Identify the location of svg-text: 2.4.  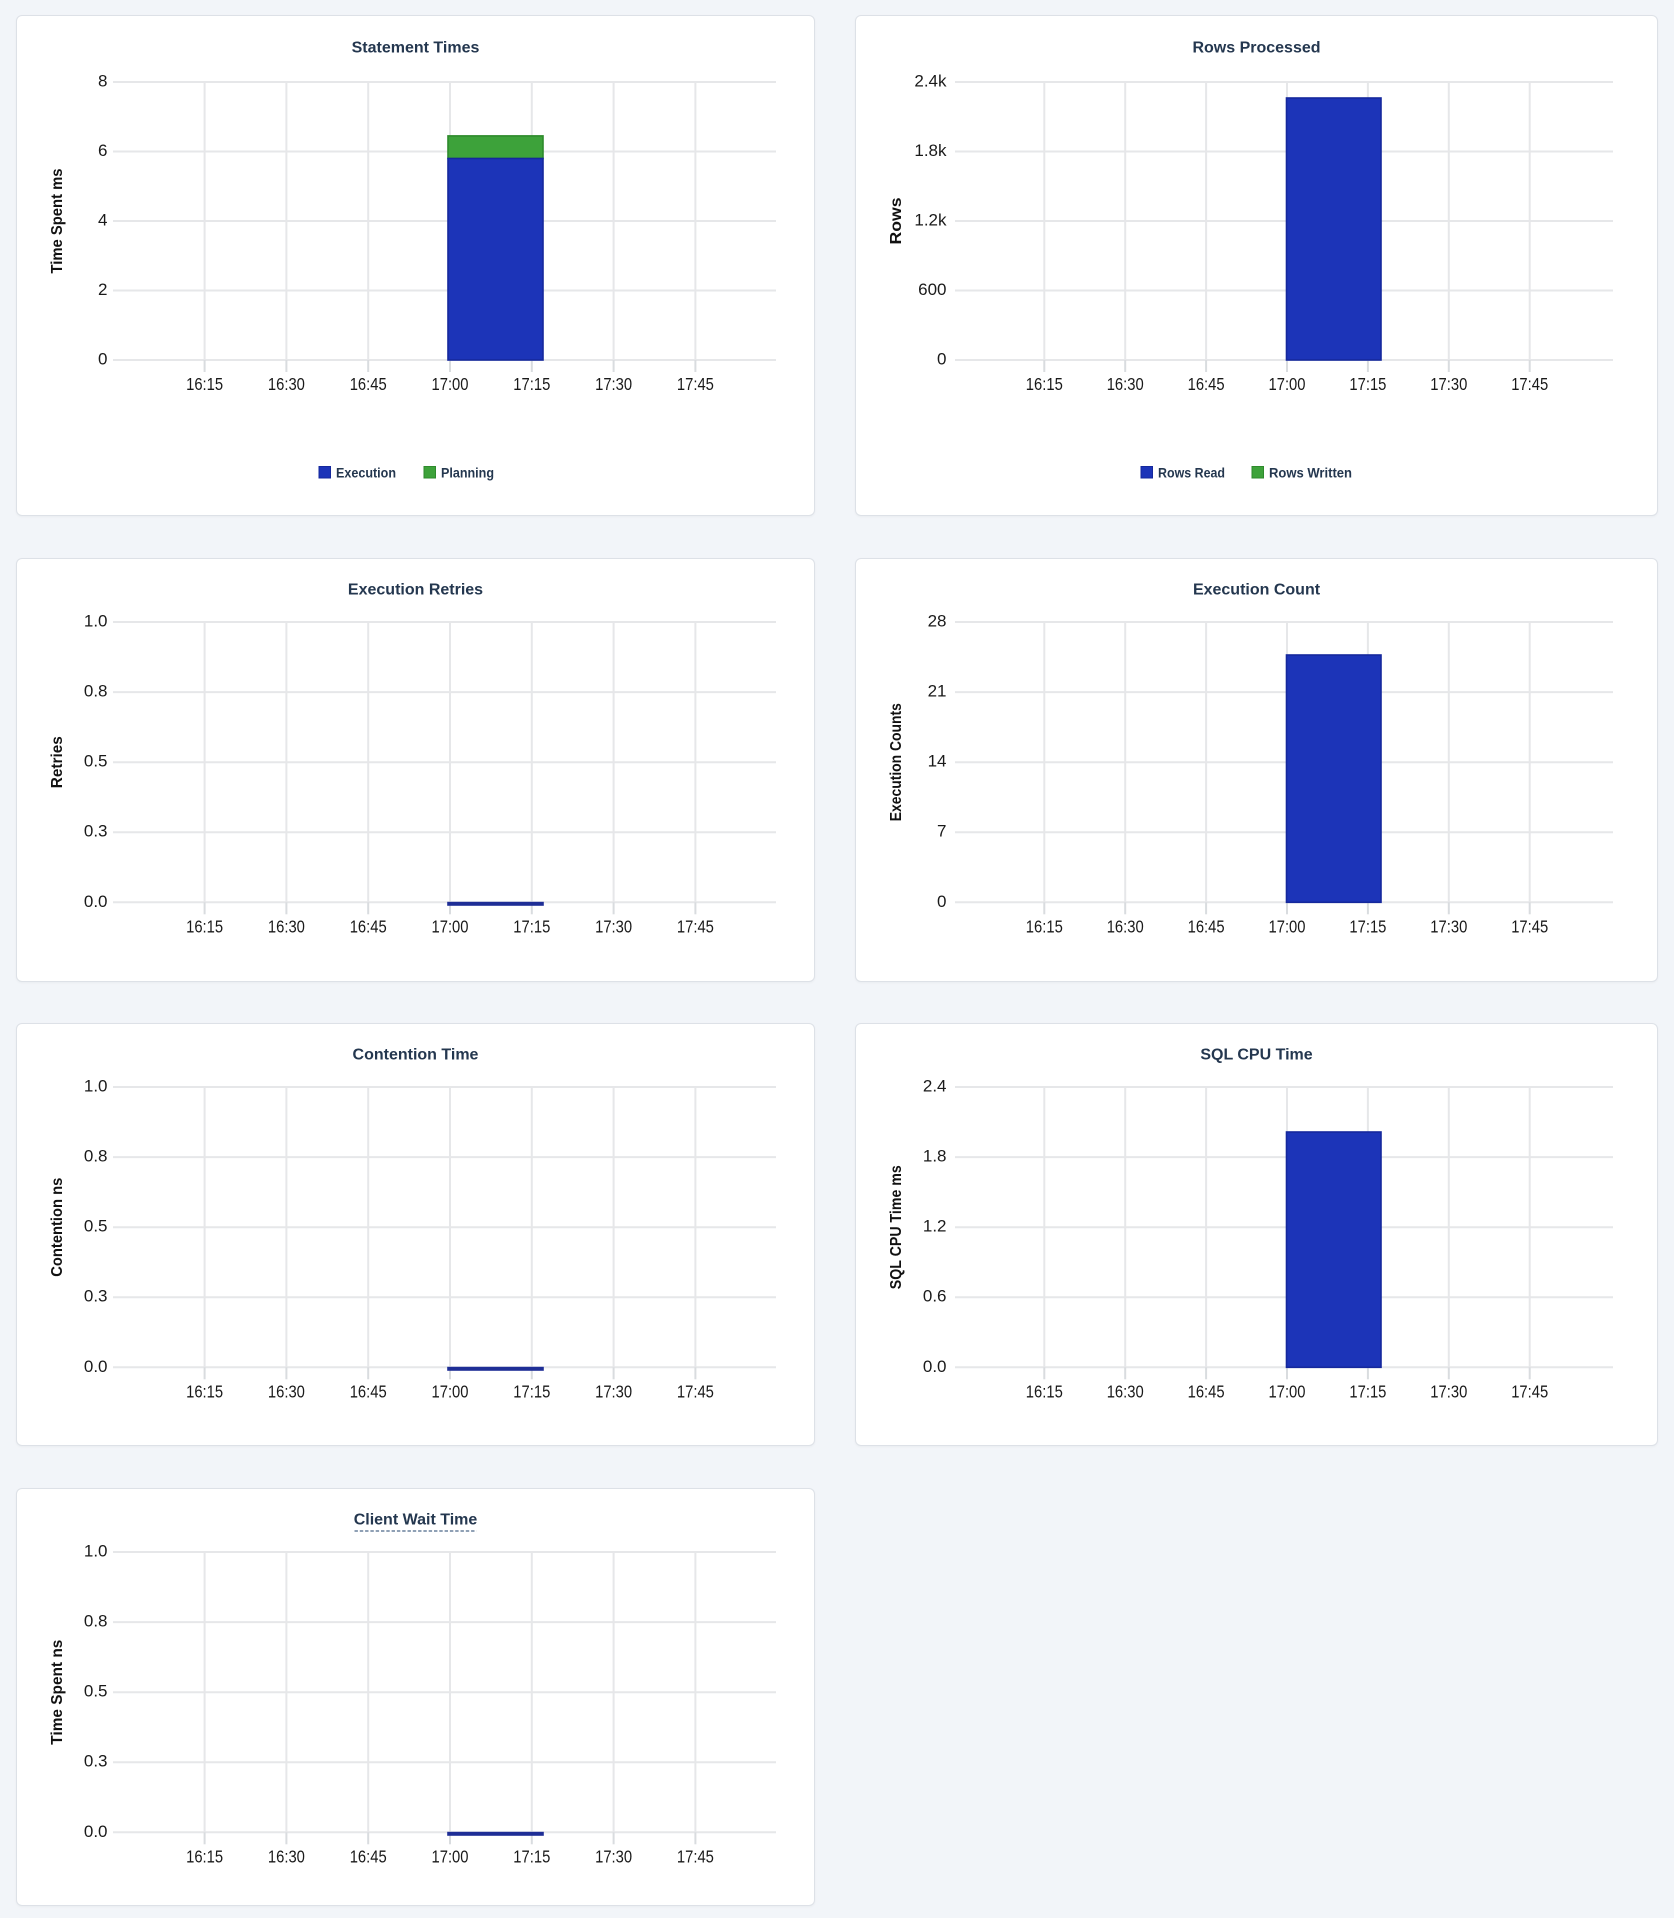
(935, 1086).